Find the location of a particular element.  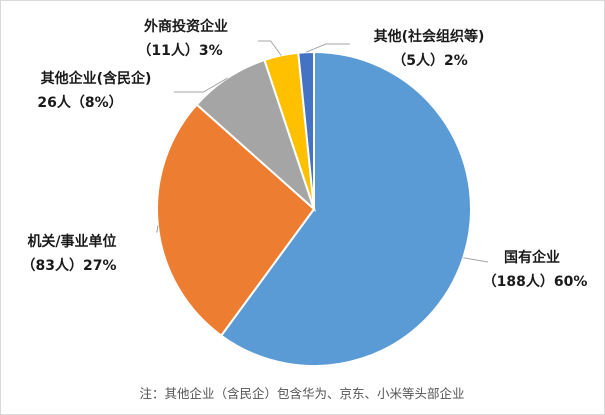

leader-other-org is located at coordinates (327, 48).